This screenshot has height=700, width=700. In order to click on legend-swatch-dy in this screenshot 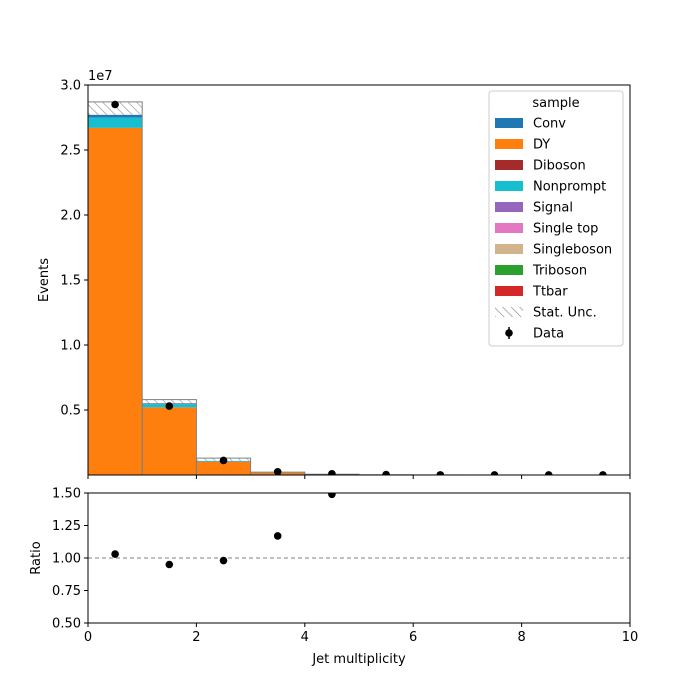, I will do `click(509, 144)`.